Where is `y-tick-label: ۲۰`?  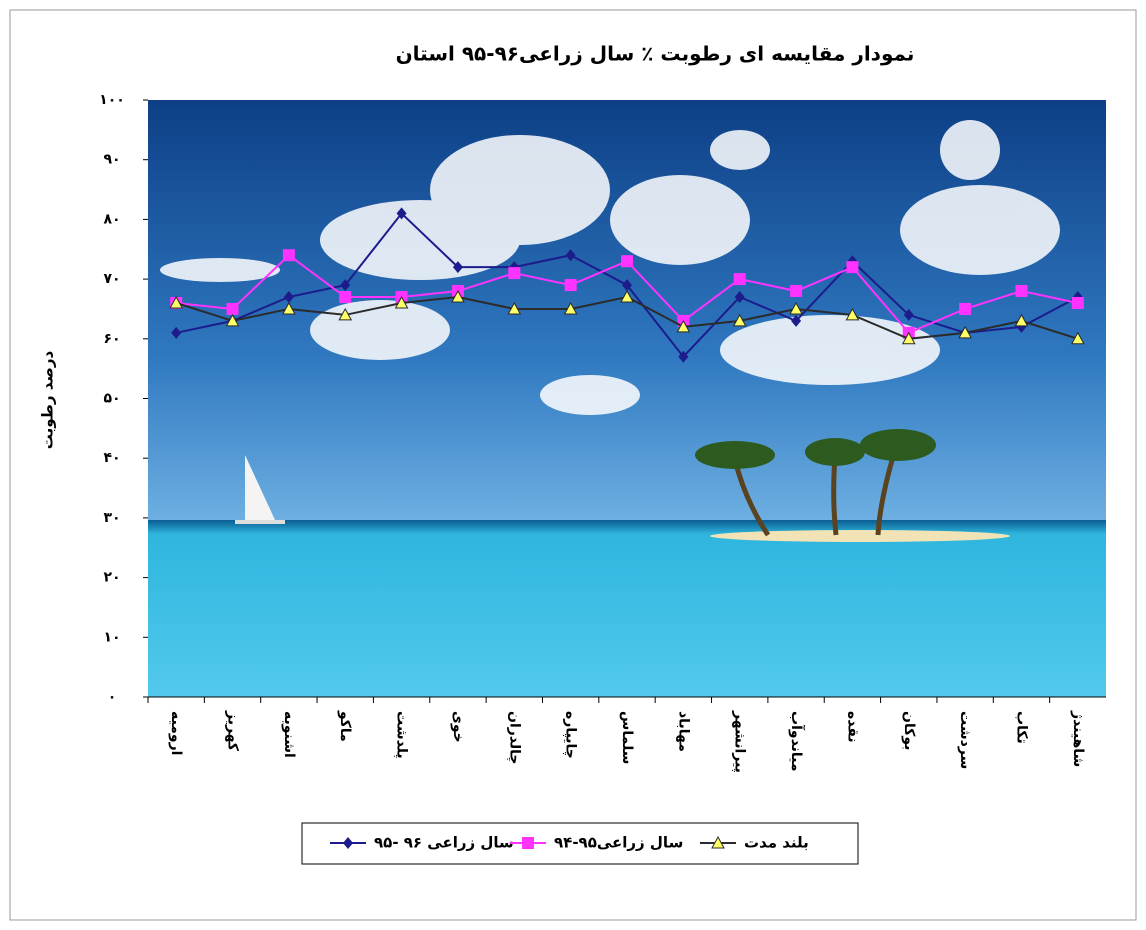
y-tick-label: ۲۰ is located at coordinates (111, 578).